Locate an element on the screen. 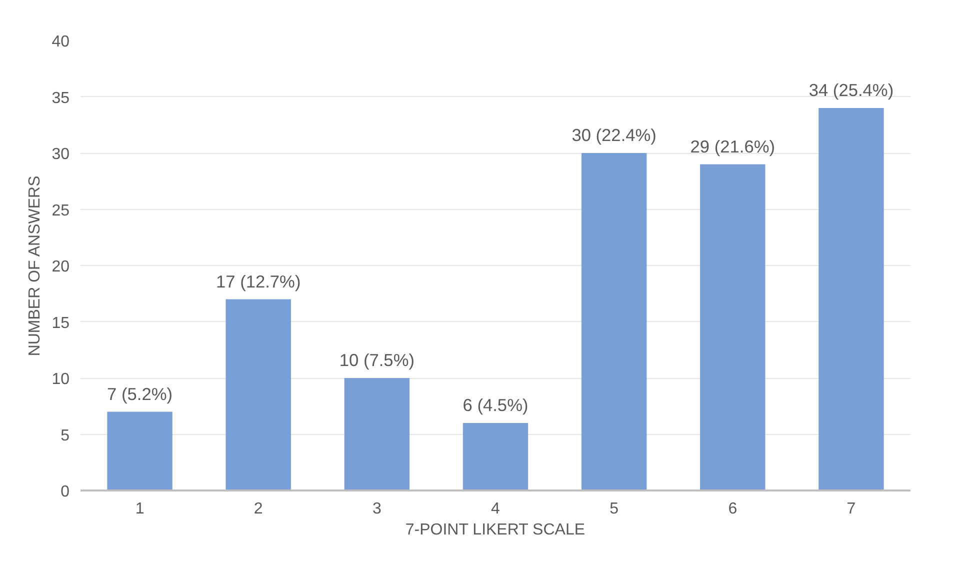 The image size is (963, 576). data-label: 34 (25.4%) is located at coordinates (851, 90).